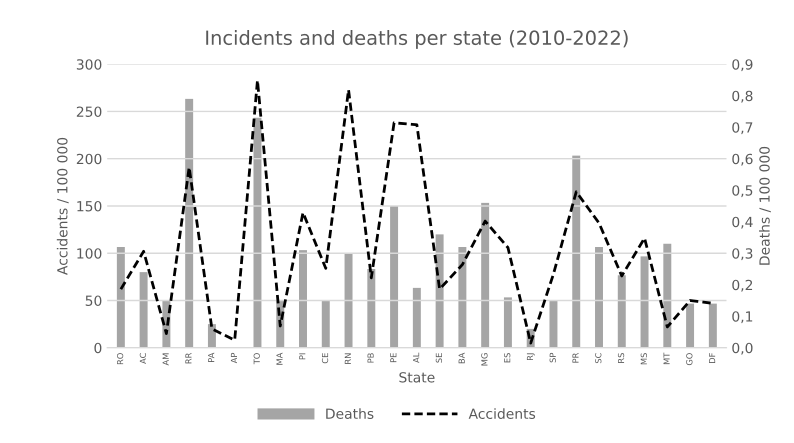  What do you see at coordinates (742, 128) in the screenshot?
I see `y2-tick-label: 0,7` at bounding box center [742, 128].